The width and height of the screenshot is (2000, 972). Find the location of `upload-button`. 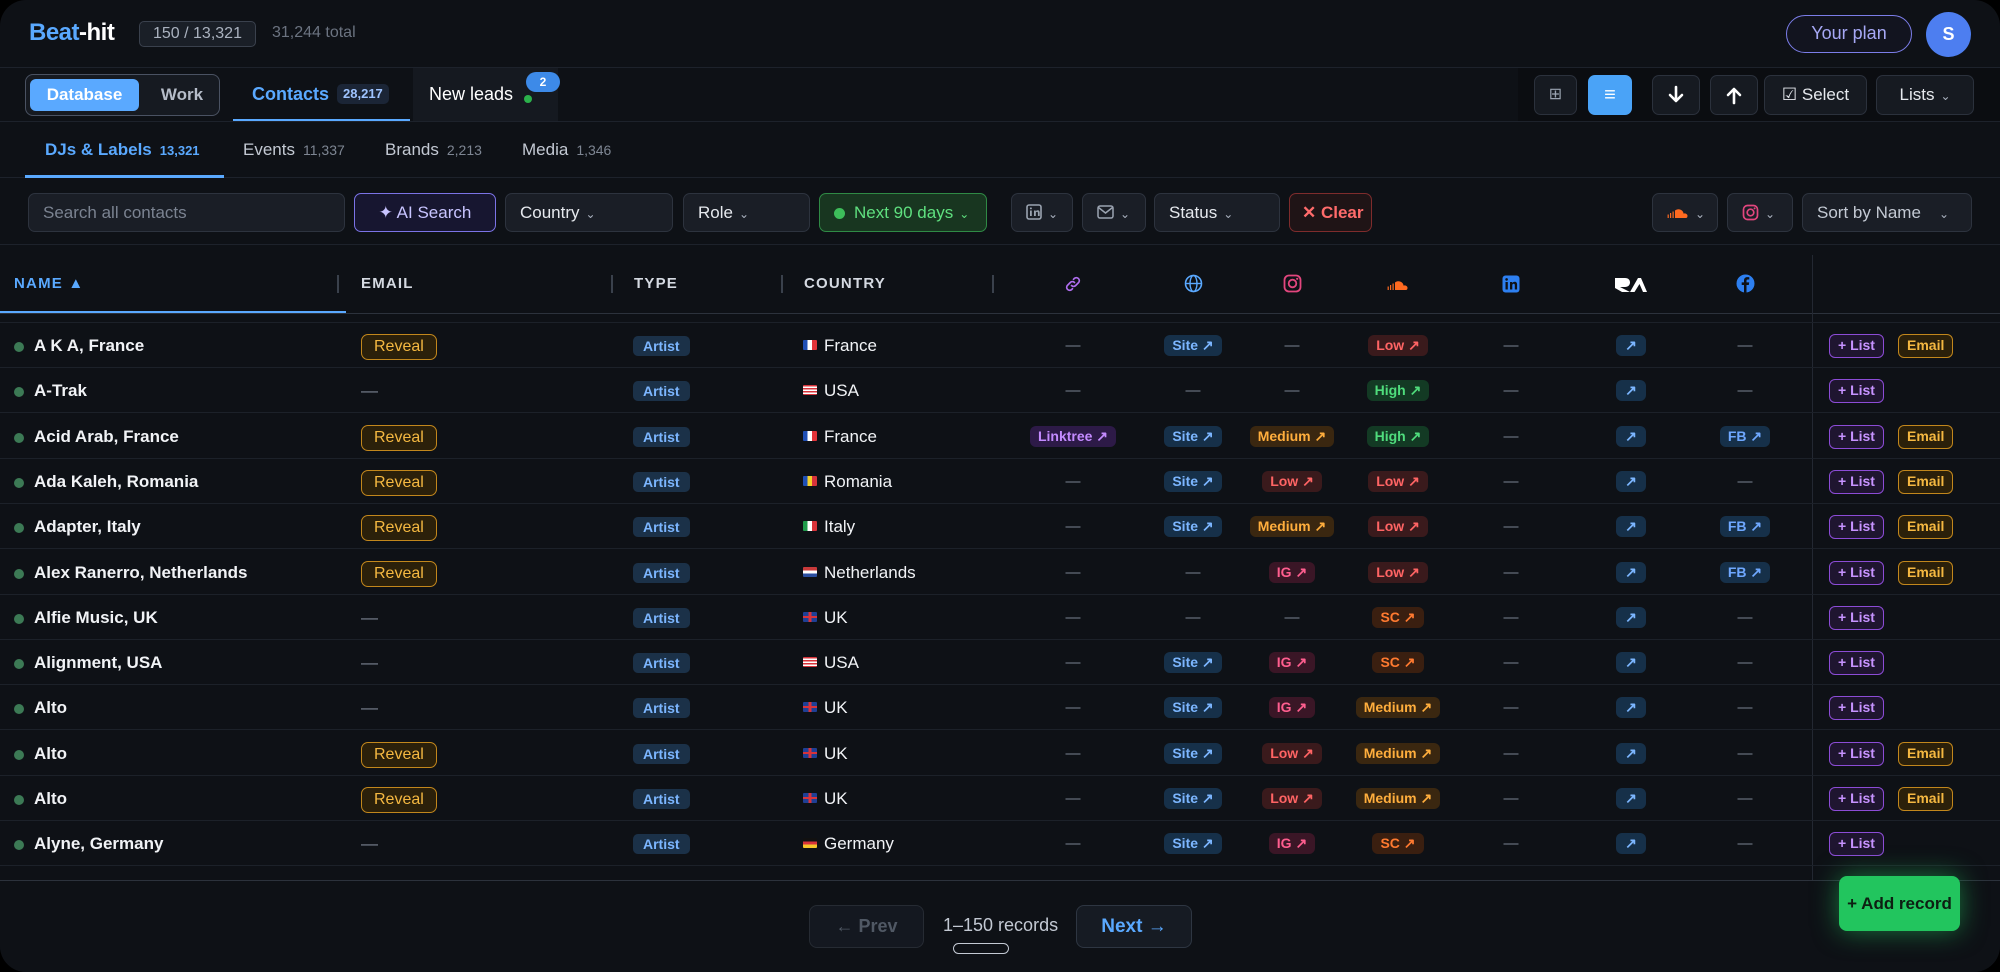

upload-button is located at coordinates (1734, 95).